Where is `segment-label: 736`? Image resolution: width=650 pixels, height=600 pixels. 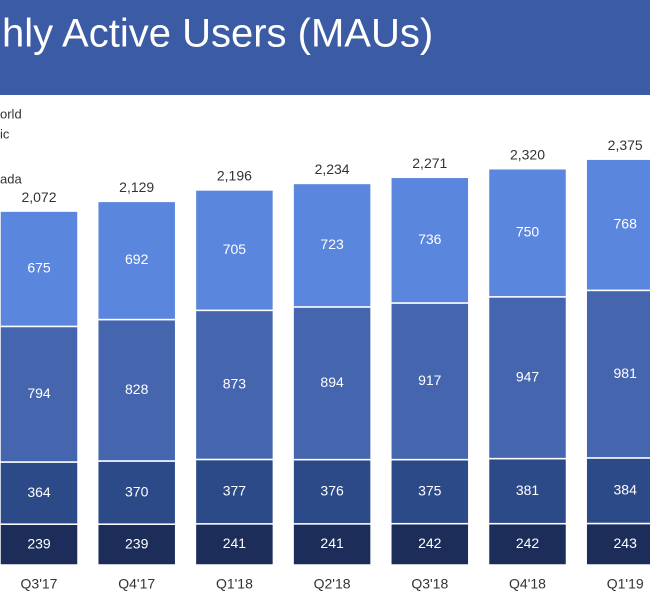 segment-label: 736 is located at coordinates (430, 239).